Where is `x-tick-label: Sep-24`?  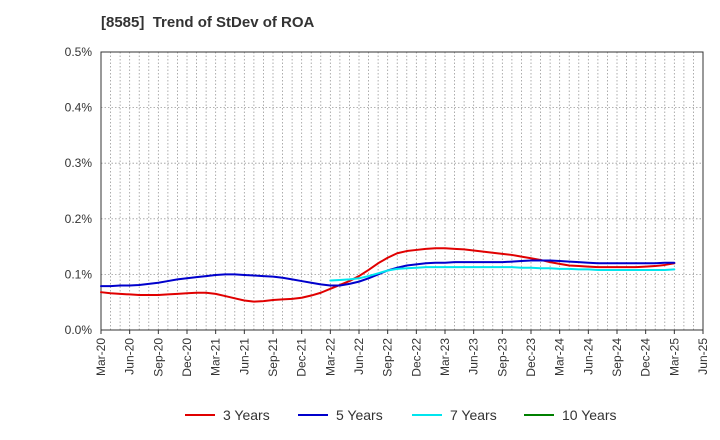
x-tick-label: Sep-24 is located at coordinates (617, 357).